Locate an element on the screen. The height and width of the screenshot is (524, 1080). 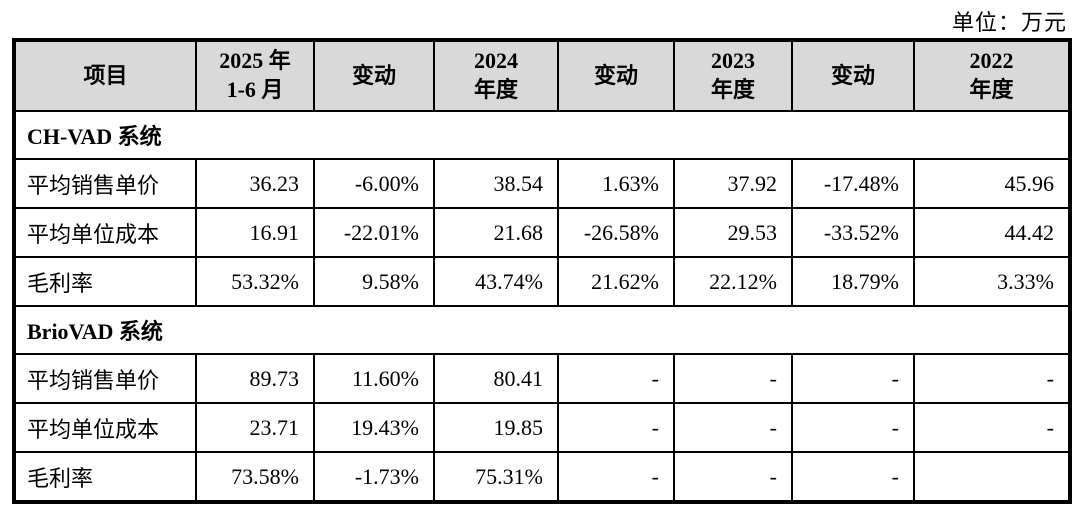
cell-value: 9.58% is located at coordinates (374, 281).